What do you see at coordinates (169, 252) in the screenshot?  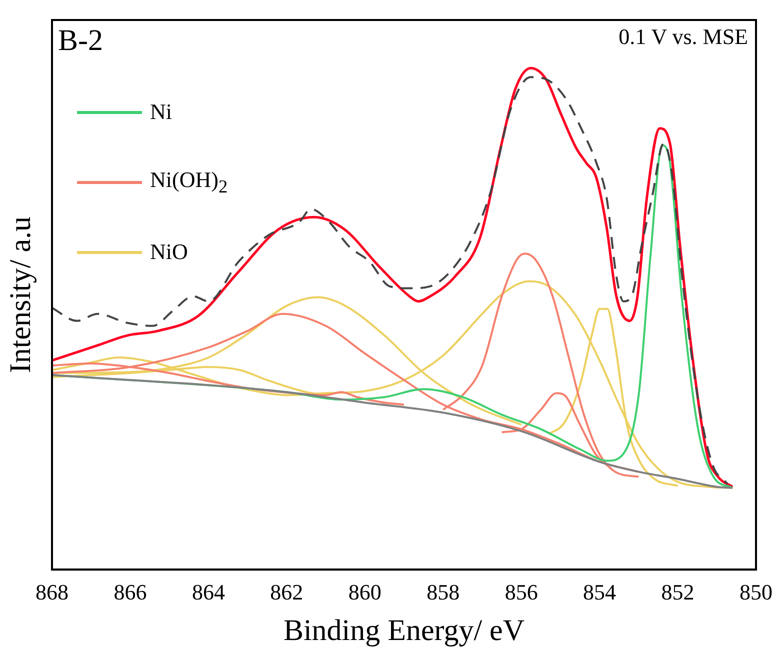 I see `legend-label: NiO` at bounding box center [169, 252].